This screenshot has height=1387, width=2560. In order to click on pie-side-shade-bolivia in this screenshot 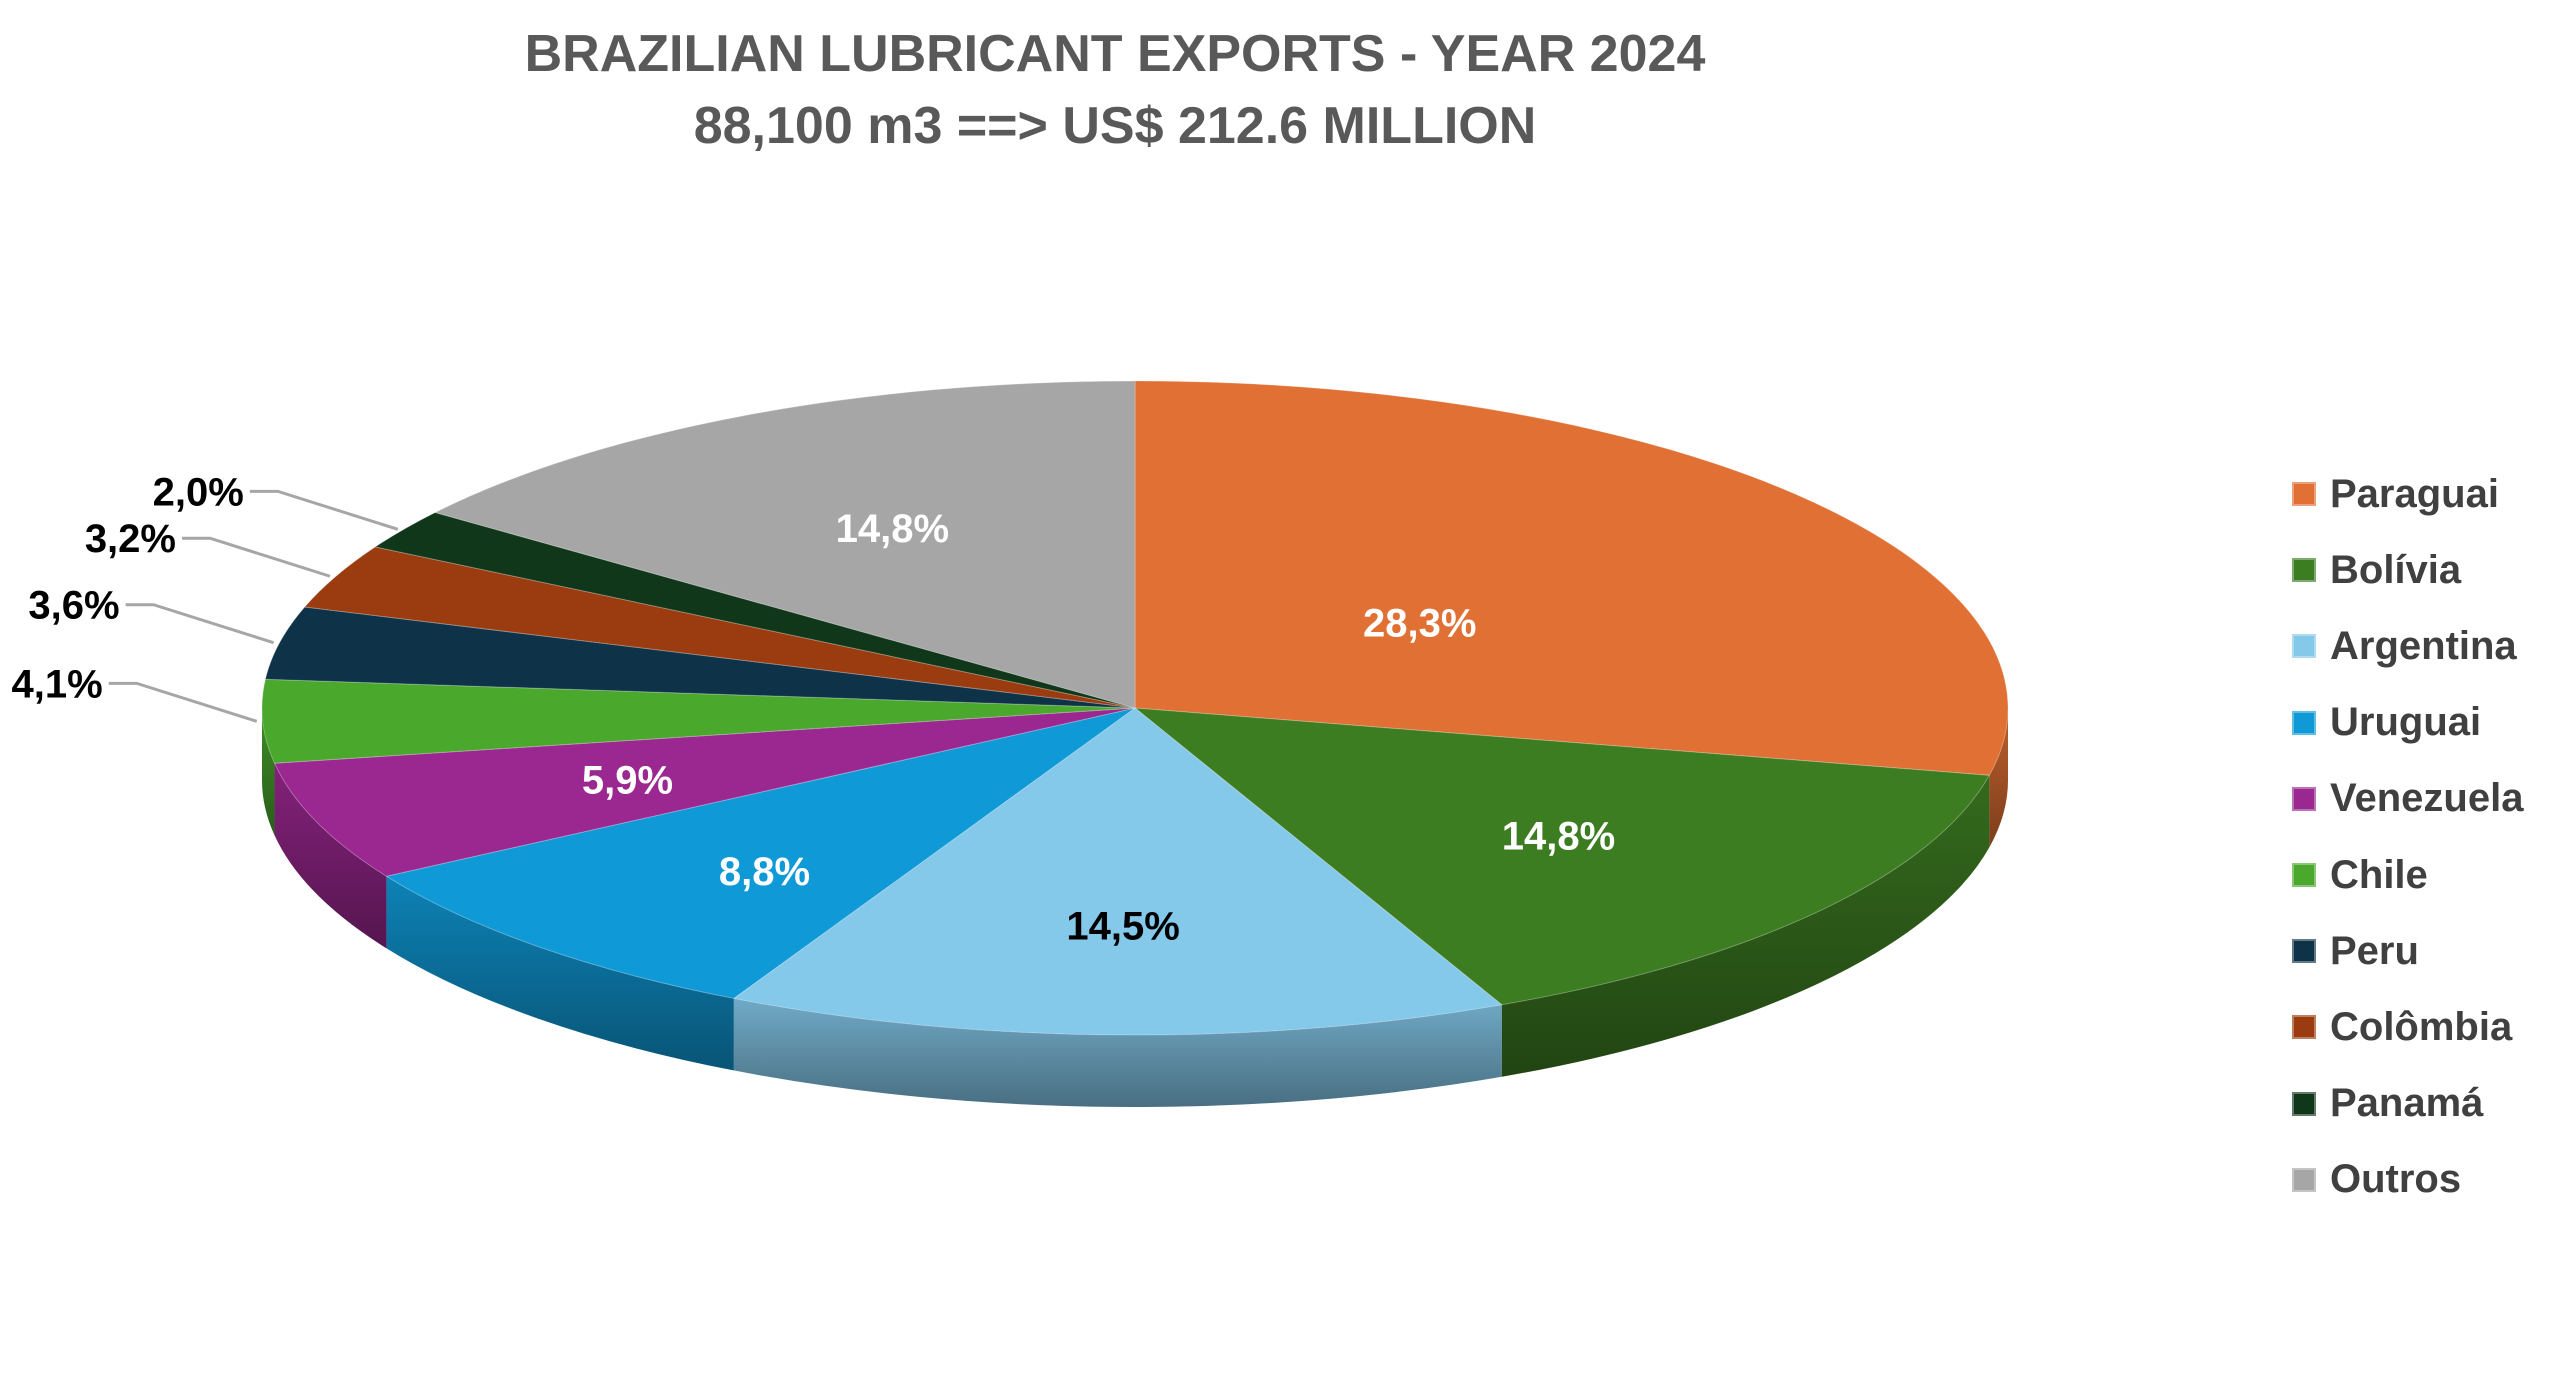, I will do `click(1745, 926)`.